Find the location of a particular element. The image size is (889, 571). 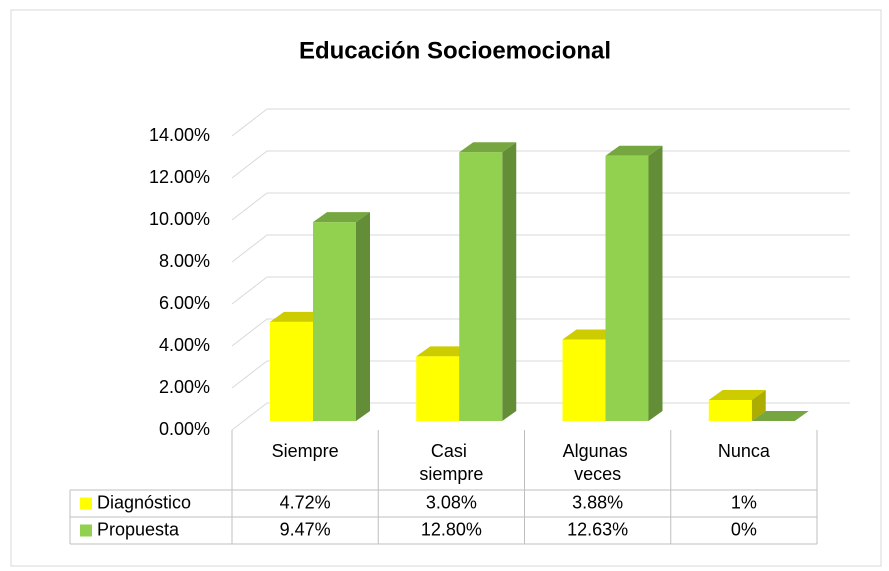

table-value: 12.80% is located at coordinates (451, 529).